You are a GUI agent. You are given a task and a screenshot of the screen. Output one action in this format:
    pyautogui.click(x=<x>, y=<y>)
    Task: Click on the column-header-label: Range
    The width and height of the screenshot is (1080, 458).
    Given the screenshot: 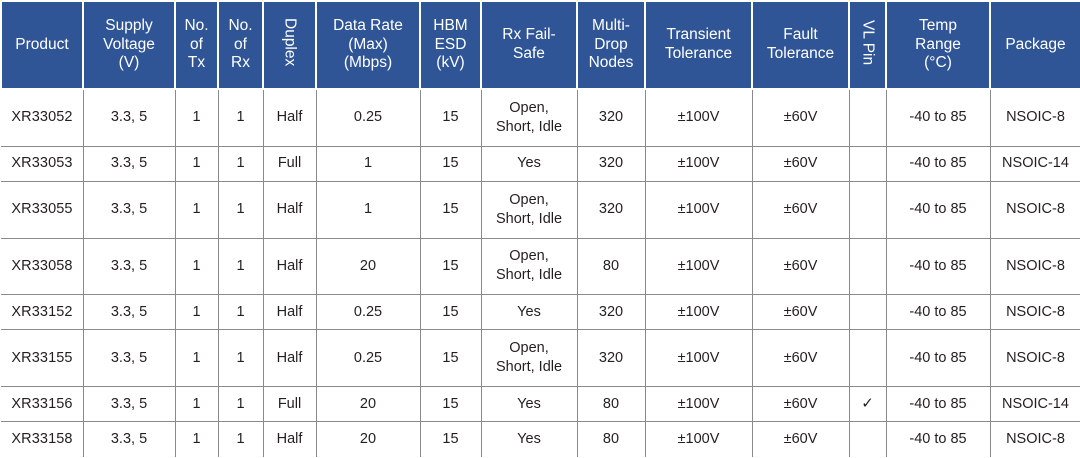 What is the action you would take?
    pyautogui.click(x=938, y=44)
    